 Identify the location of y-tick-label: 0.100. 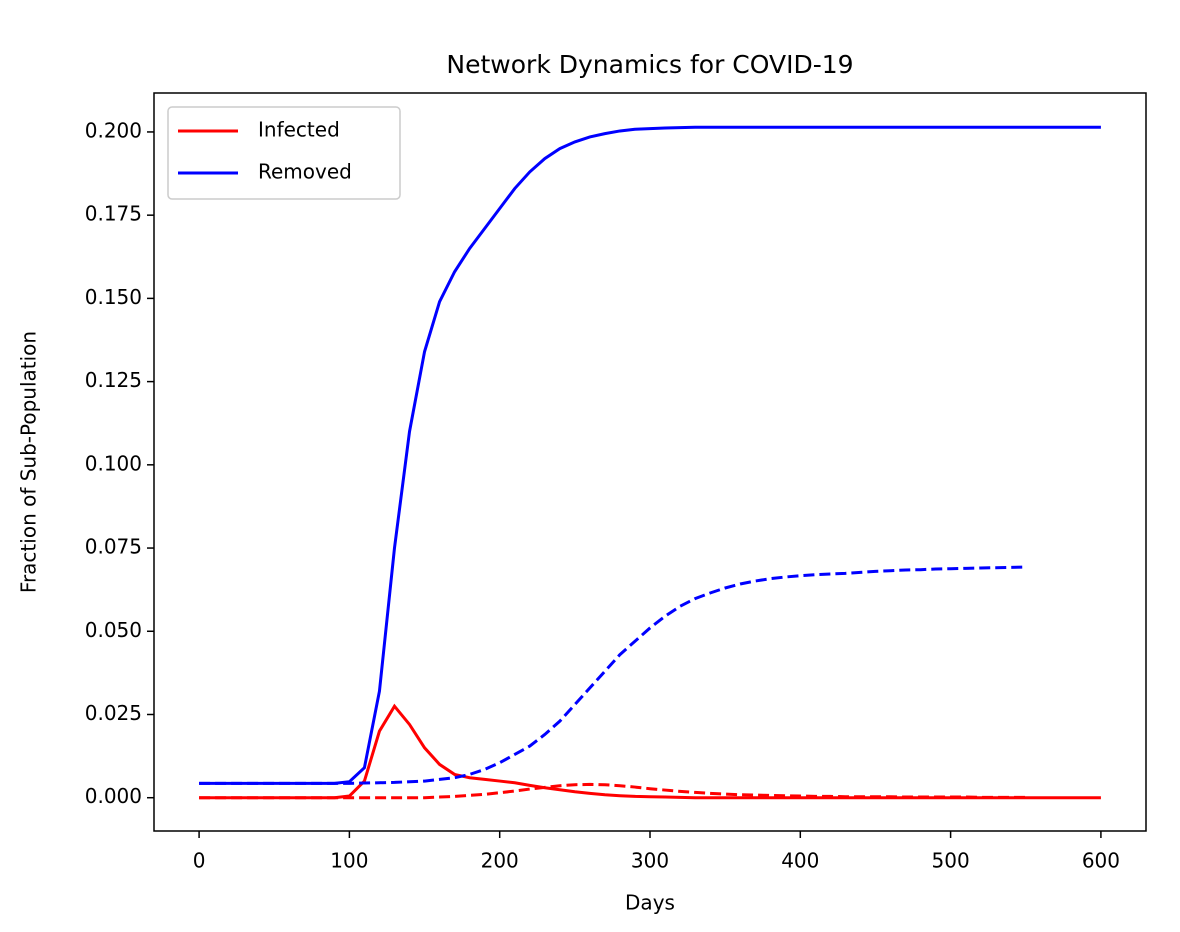
(113, 463).